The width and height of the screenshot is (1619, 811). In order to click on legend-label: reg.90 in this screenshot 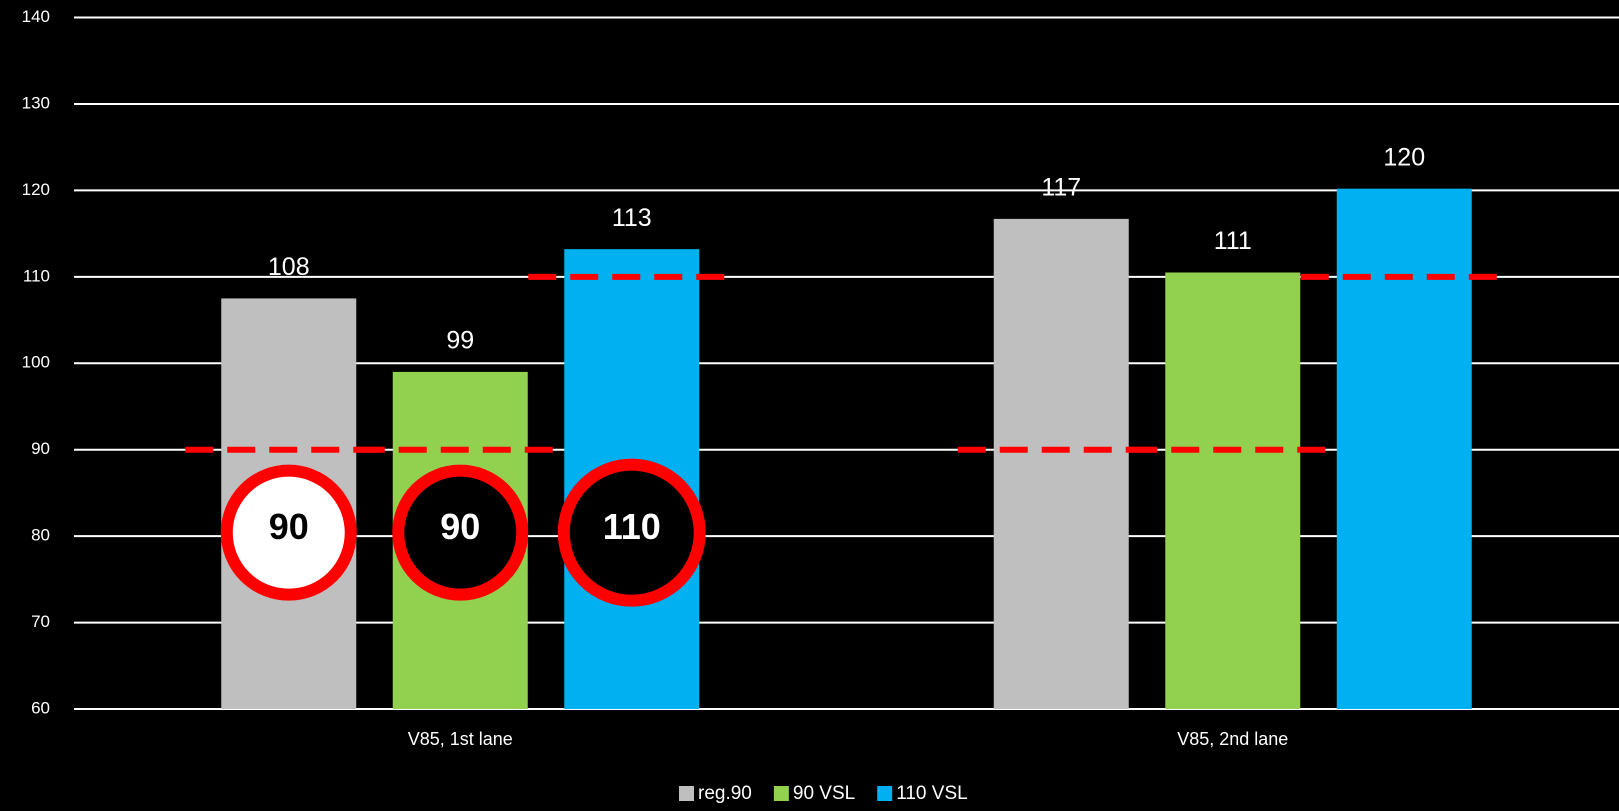, I will do `click(725, 793)`.